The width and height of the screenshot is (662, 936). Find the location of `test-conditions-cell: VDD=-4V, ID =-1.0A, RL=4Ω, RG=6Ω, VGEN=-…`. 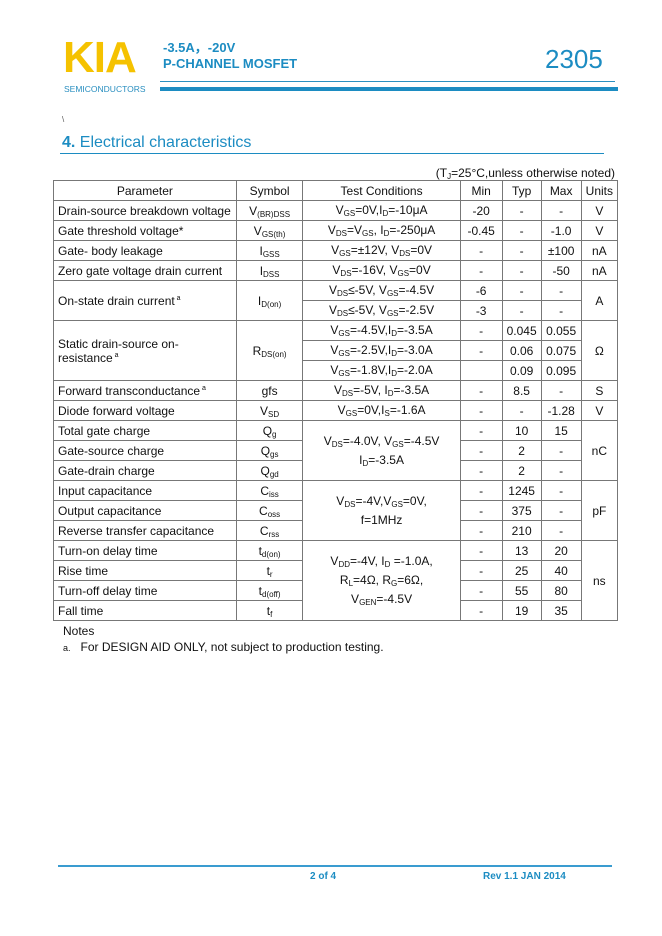

test-conditions-cell: VDD=-4V, ID =-1.0A, RL=4Ω, RG=6Ω, VGEN=-… is located at coordinates (381, 580).